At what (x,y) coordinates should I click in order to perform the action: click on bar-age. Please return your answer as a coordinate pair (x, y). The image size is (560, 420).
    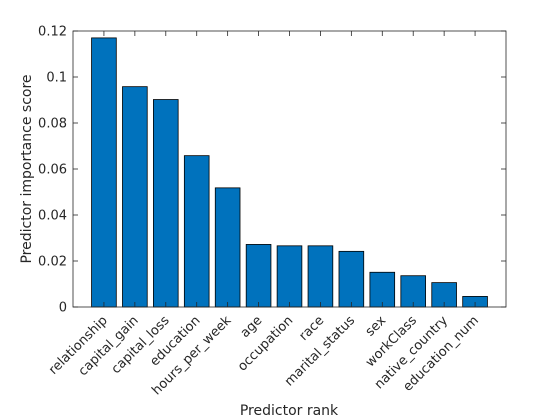
    Looking at the image, I should click on (258, 276).